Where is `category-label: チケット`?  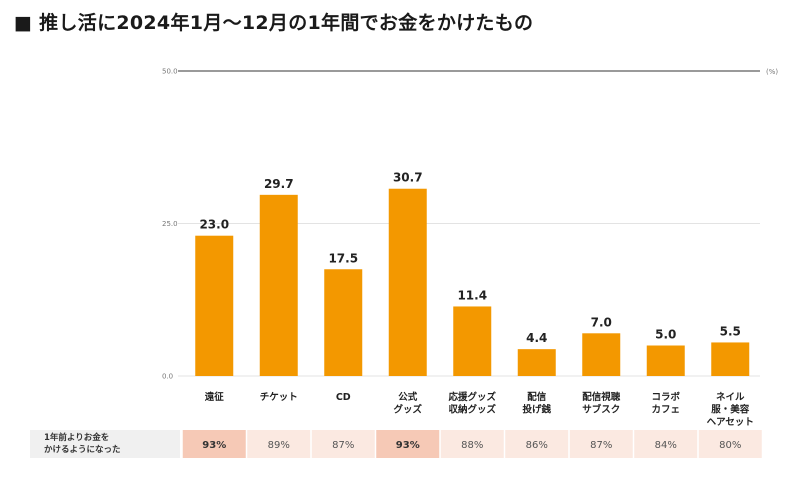 category-label: チケット is located at coordinates (279, 397).